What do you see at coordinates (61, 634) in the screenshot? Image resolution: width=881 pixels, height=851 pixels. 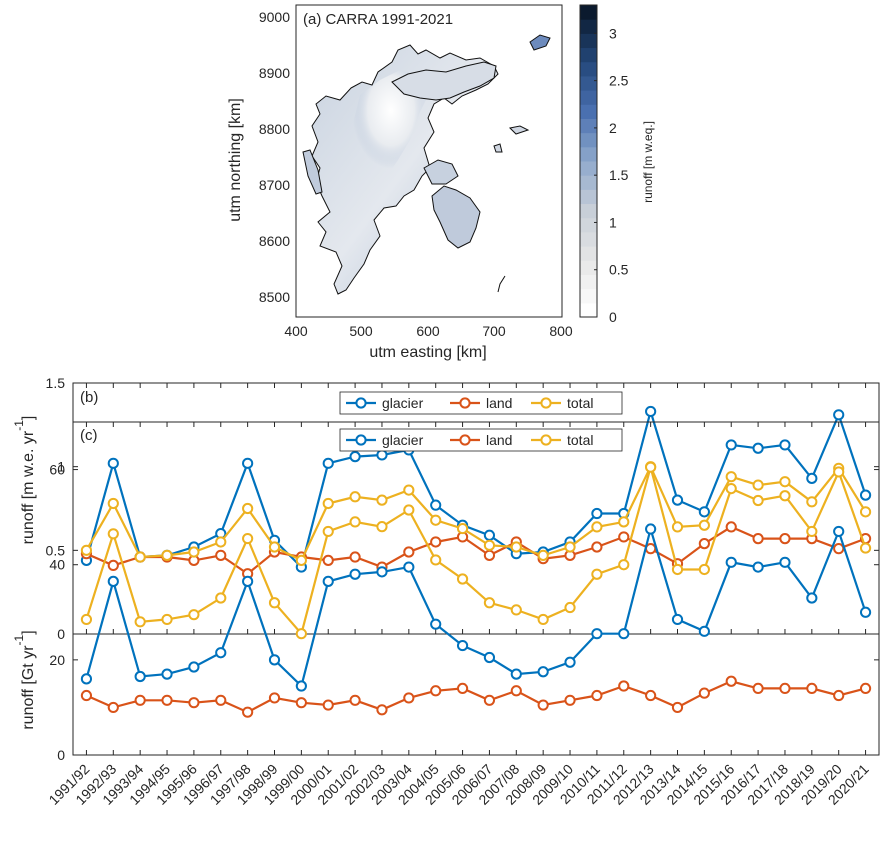 I see `y-tick-label: 0` at bounding box center [61, 634].